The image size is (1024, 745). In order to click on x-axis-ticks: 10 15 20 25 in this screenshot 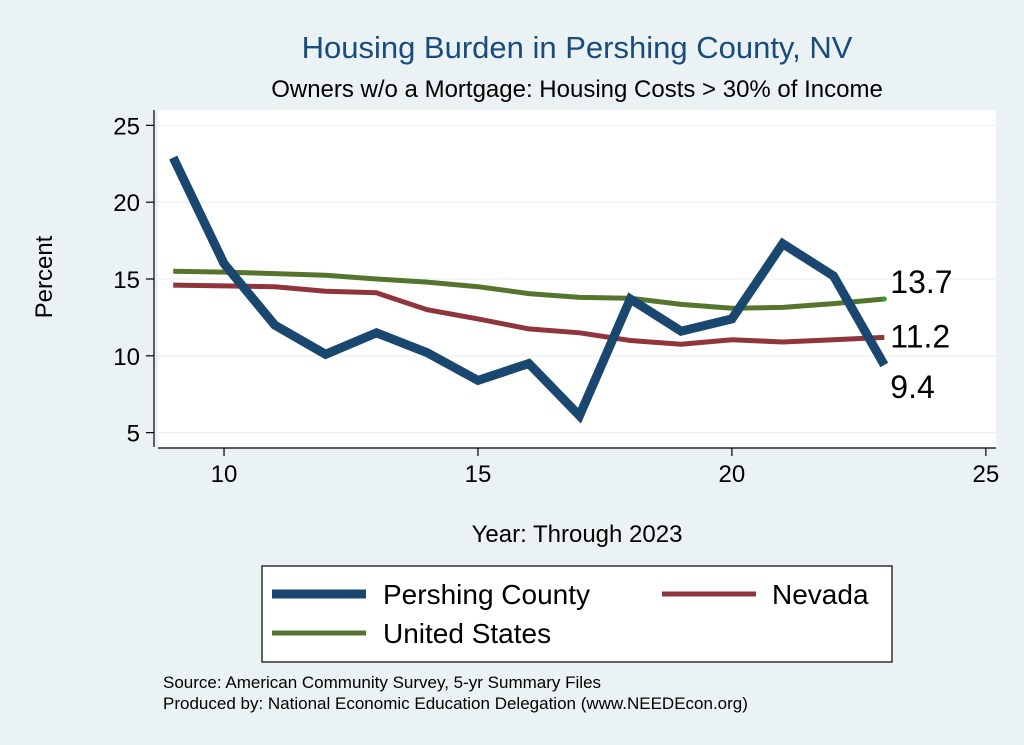, I will do `click(605, 468)`.